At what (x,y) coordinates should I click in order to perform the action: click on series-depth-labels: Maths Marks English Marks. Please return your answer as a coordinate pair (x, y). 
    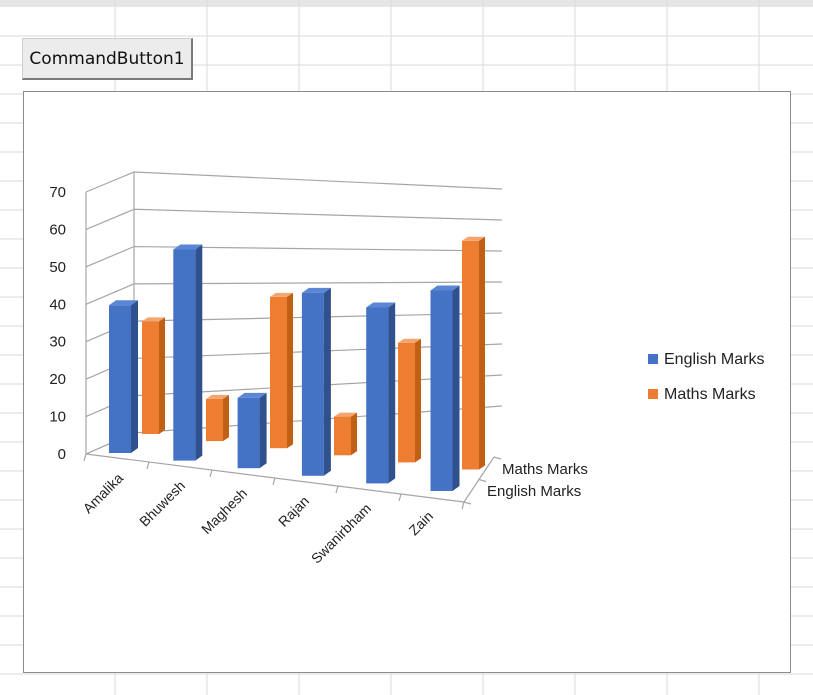
    Looking at the image, I should click on (537, 480).